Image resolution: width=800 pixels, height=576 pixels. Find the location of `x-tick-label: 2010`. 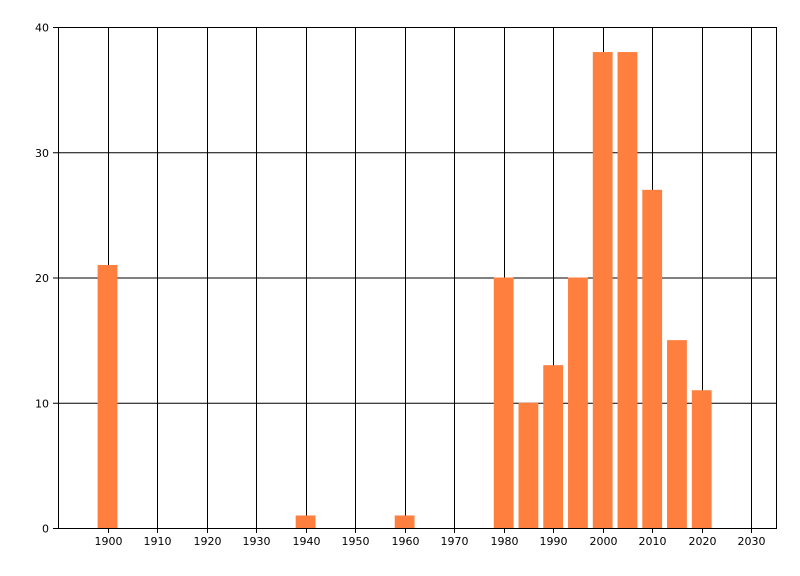

x-tick-label: 2010 is located at coordinates (653, 541).